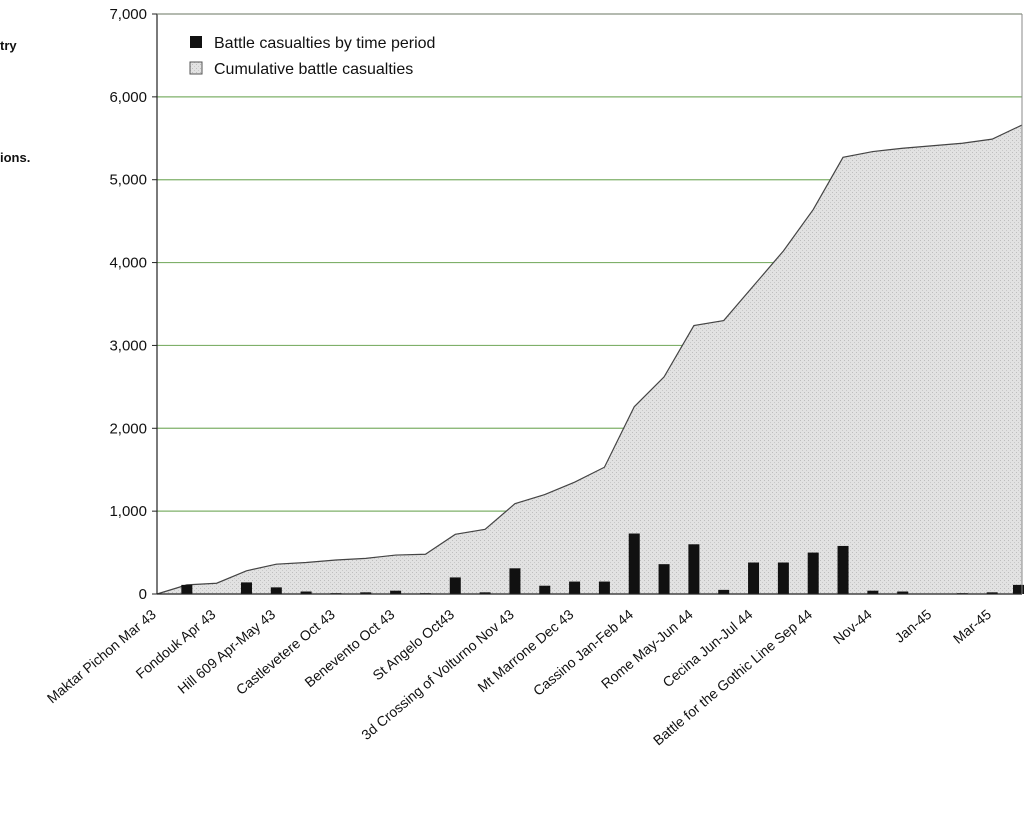  What do you see at coordinates (143, 594) in the screenshot?
I see `y-tick-label: 0` at bounding box center [143, 594].